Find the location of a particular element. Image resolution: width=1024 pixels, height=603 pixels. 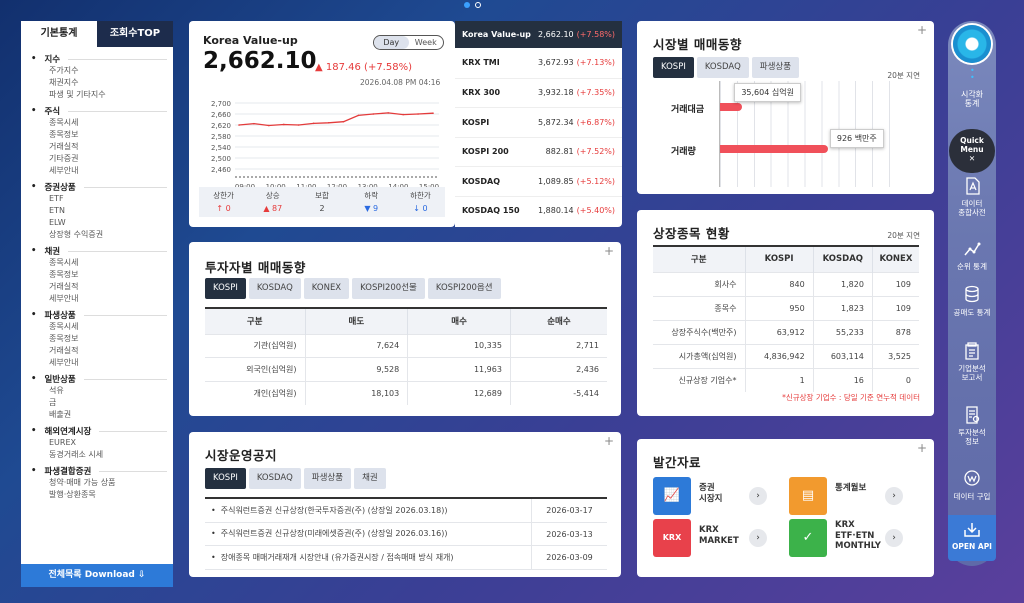

sidebar-link: ETF is located at coordinates (56, 198).